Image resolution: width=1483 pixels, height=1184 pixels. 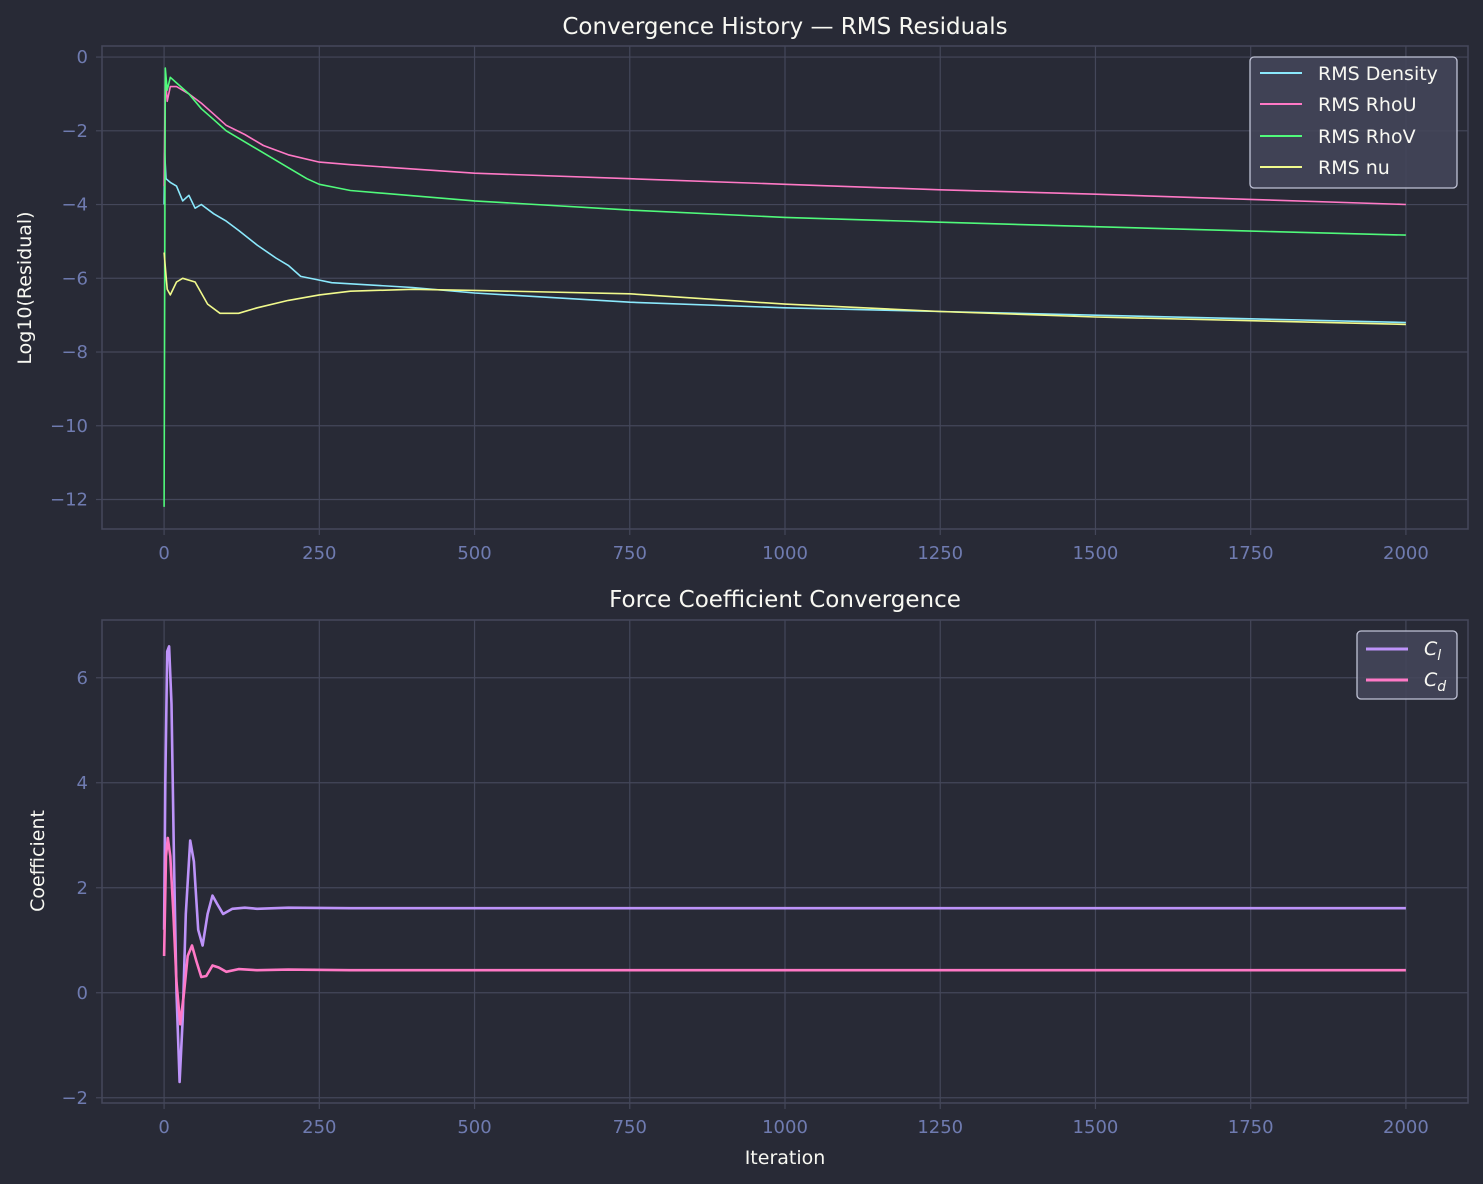 I want to click on ytick-label: −6, so click(x=74, y=278).